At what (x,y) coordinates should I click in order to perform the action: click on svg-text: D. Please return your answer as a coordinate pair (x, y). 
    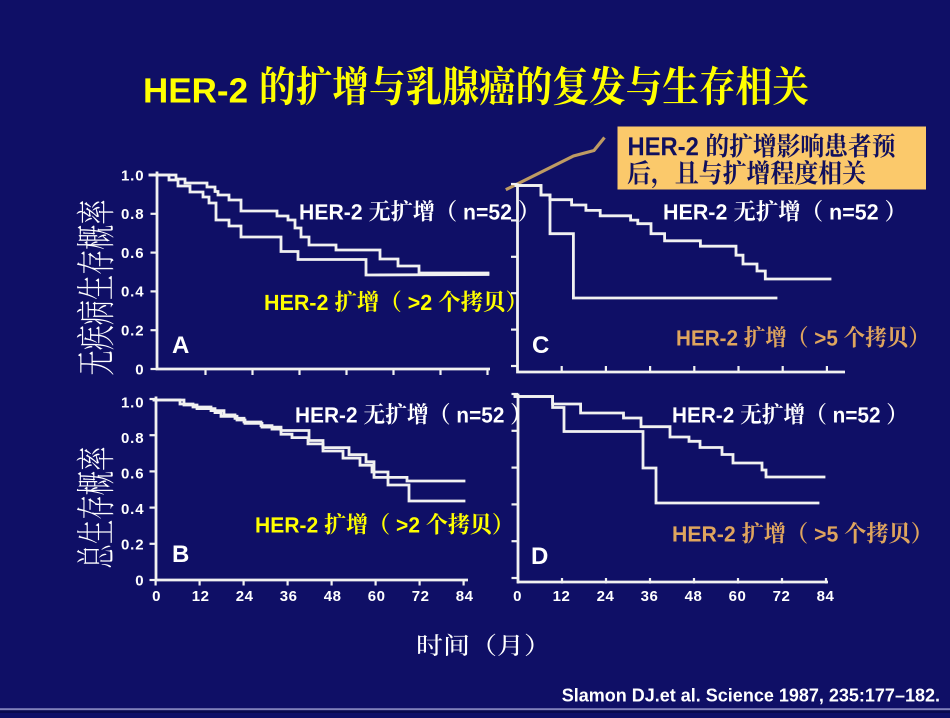
    Looking at the image, I should click on (539, 556).